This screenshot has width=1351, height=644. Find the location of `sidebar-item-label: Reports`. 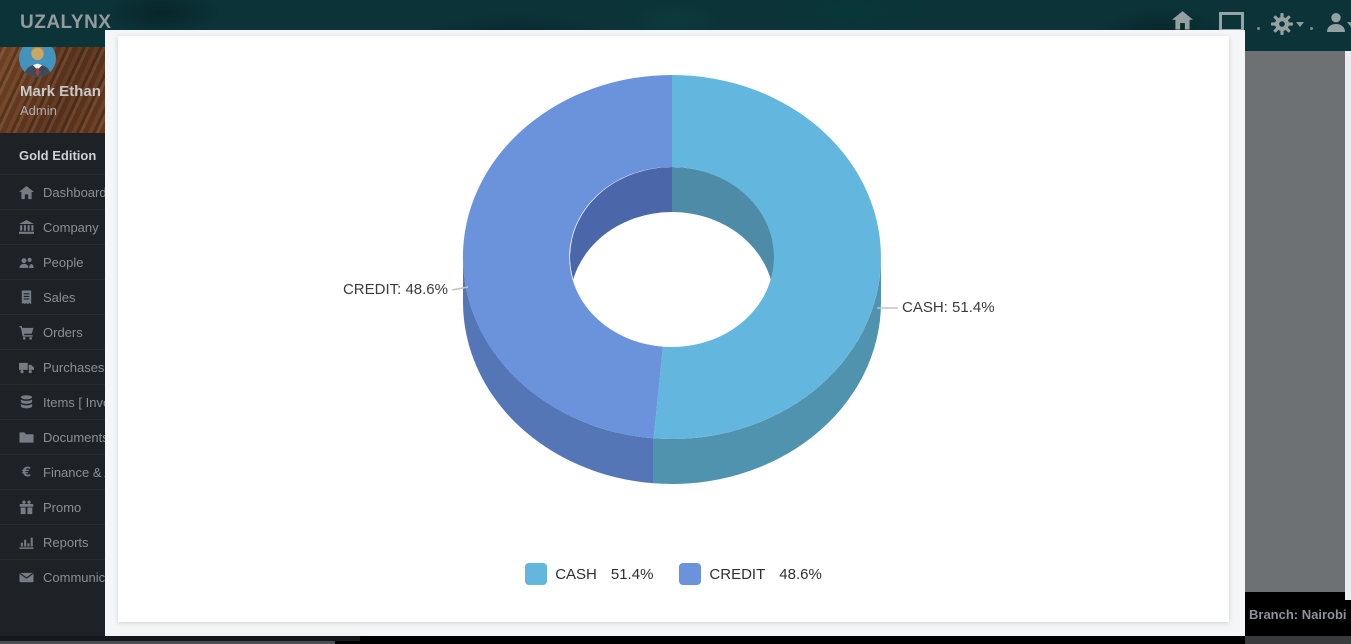

sidebar-item-label: Reports is located at coordinates (66, 542).